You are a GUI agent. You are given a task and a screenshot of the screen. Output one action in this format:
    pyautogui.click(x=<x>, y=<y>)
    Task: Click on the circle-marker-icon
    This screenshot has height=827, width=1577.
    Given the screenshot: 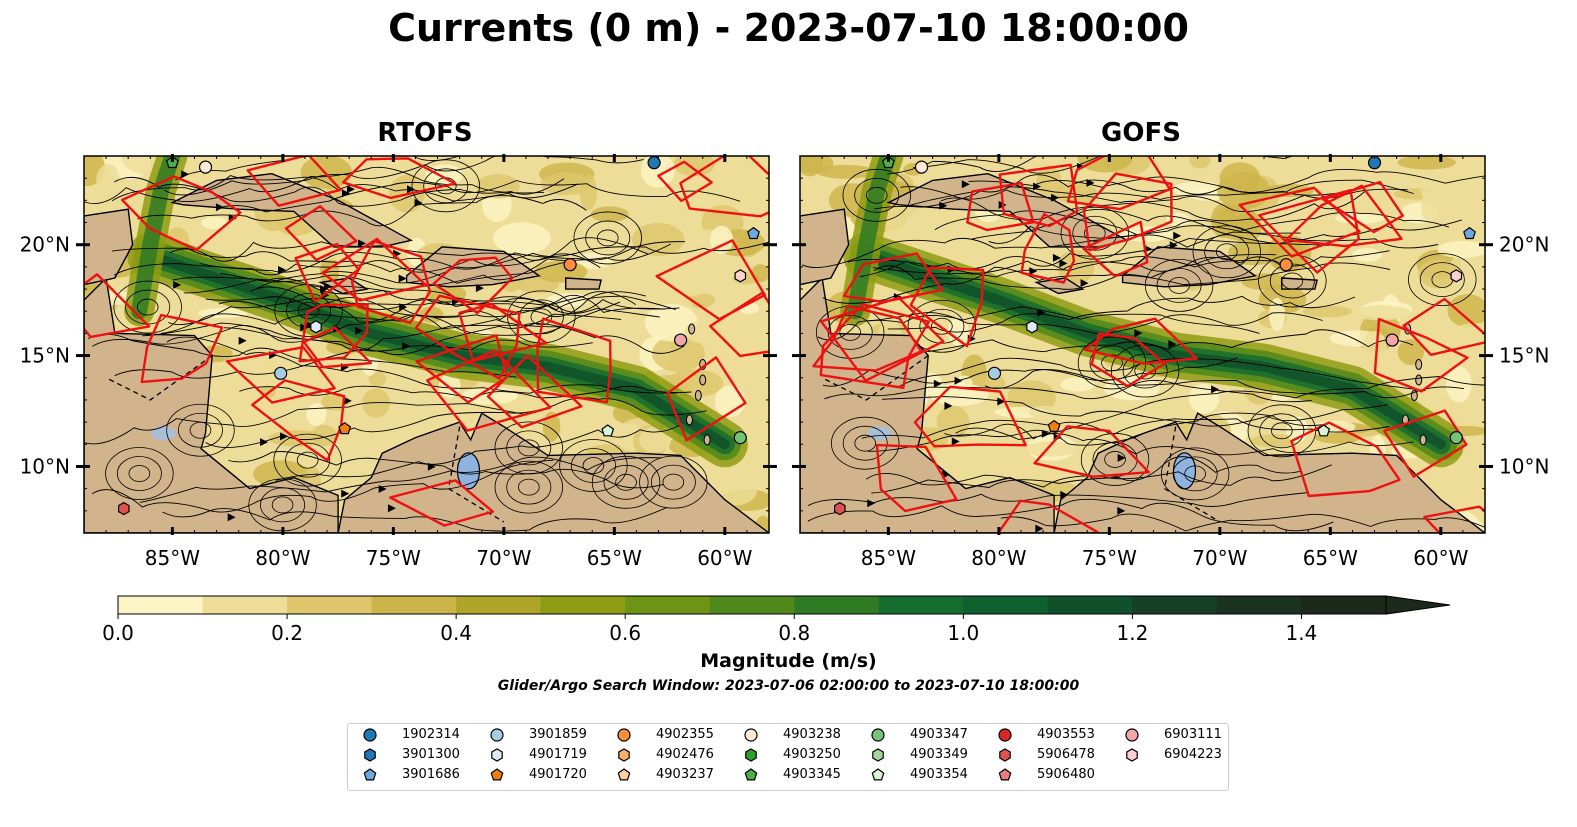 What is the action you would take?
    pyautogui.click(x=878, y=735)
    